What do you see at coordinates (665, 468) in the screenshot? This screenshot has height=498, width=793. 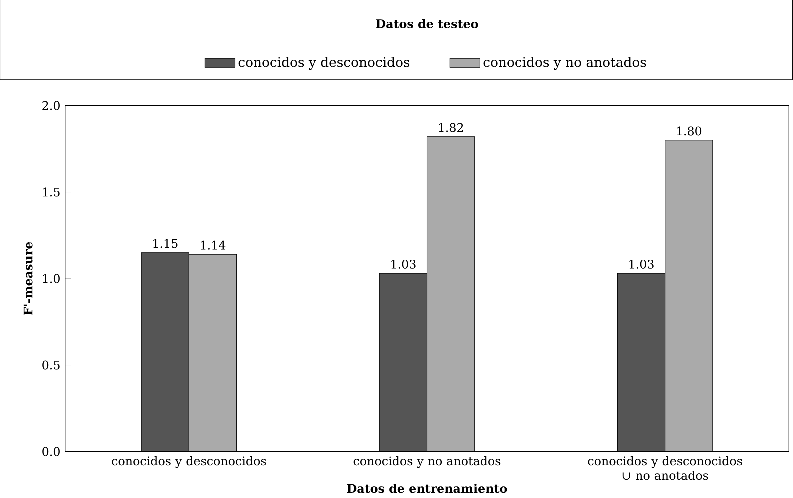 I see `x-tick-label: conocidos y desconocidos ∪ no anotados` at bounding box center [665, 468].